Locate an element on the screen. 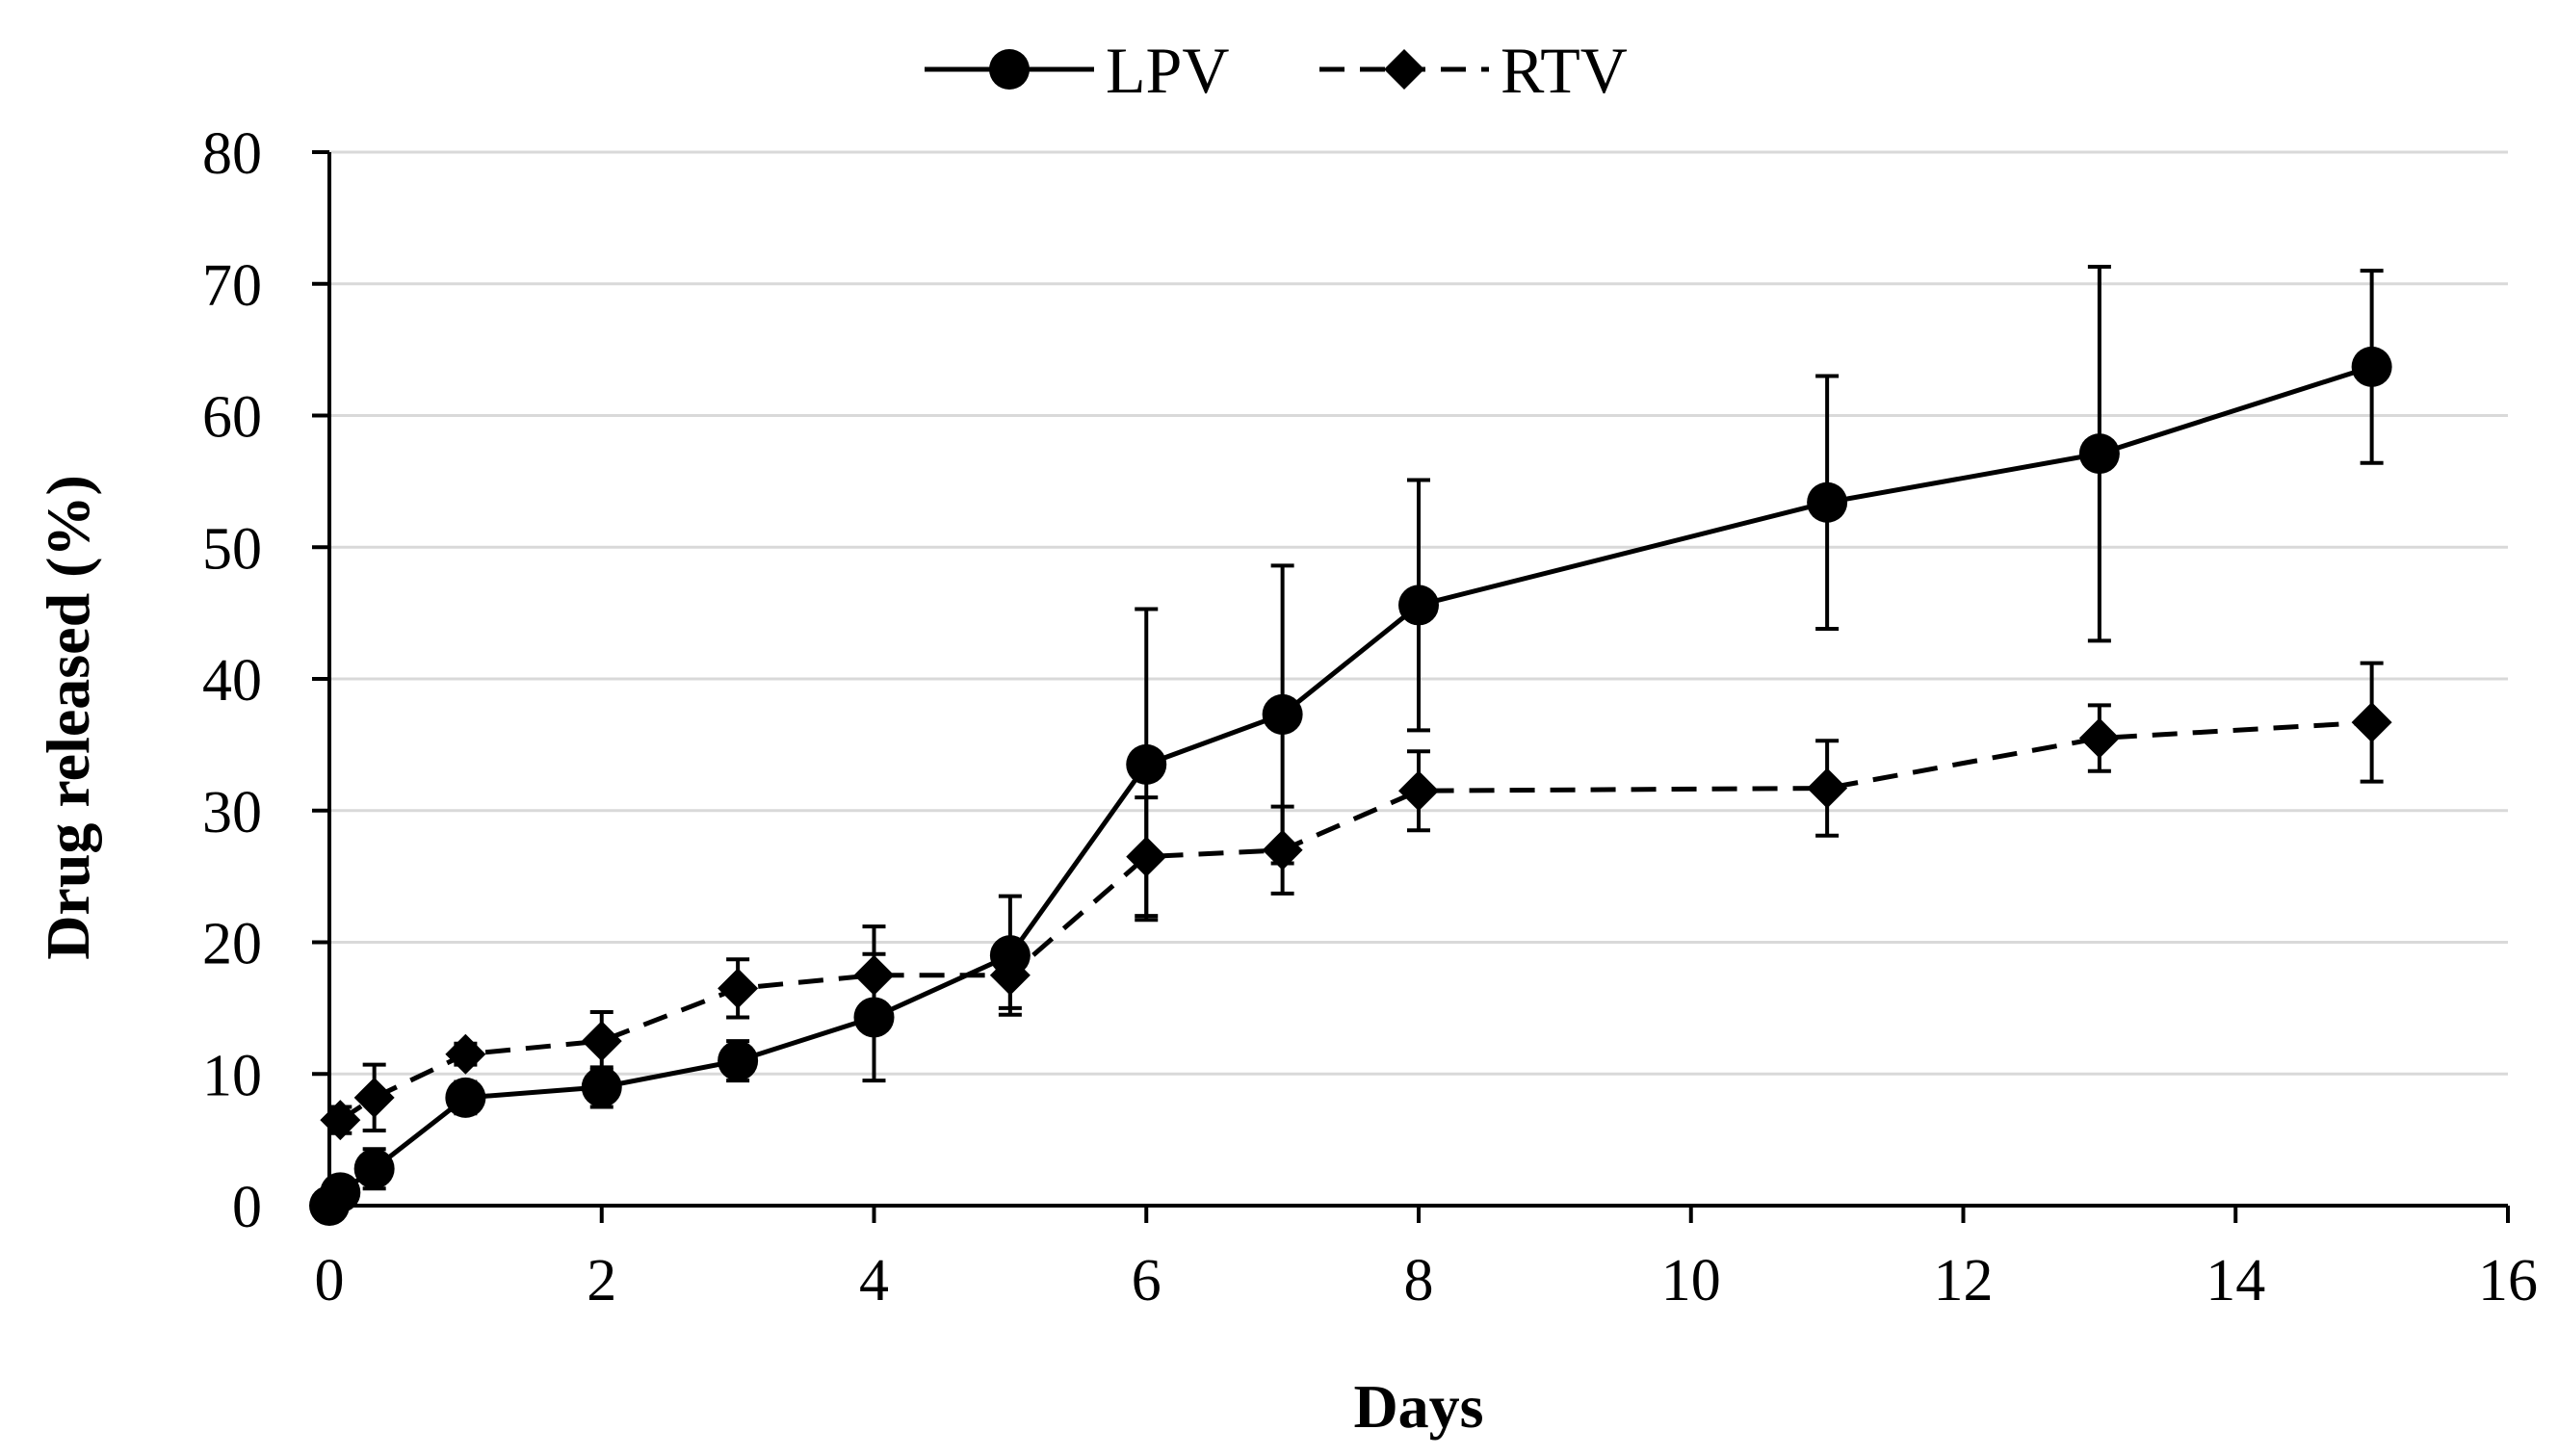 The width and height of the screenshot is (2558, 1456). x-tick-label: 14 is located at coordinates (2235, 1280).